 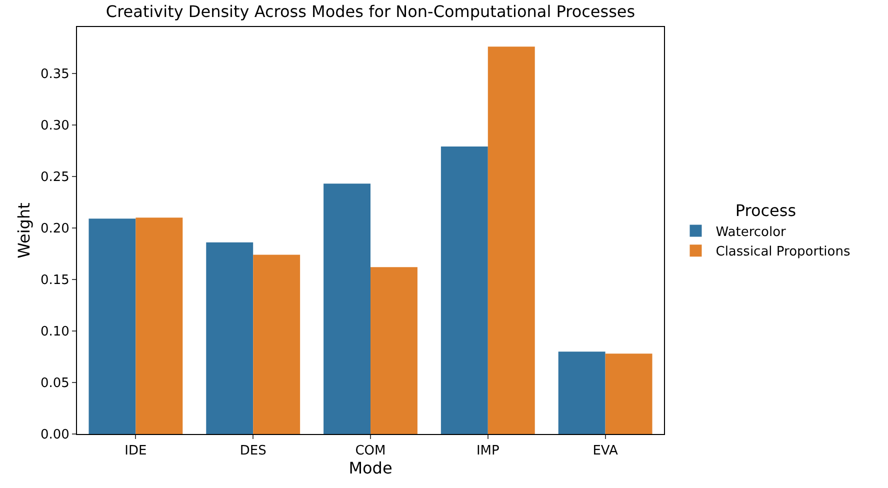 I want to click on legend-label: Watercolor, so click(x=751, y=232).